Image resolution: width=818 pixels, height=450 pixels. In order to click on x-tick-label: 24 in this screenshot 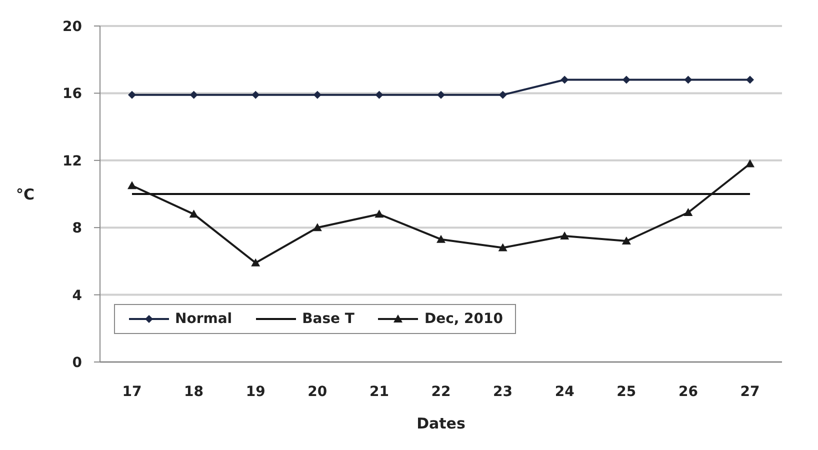, I will do `click(564, 392)`.